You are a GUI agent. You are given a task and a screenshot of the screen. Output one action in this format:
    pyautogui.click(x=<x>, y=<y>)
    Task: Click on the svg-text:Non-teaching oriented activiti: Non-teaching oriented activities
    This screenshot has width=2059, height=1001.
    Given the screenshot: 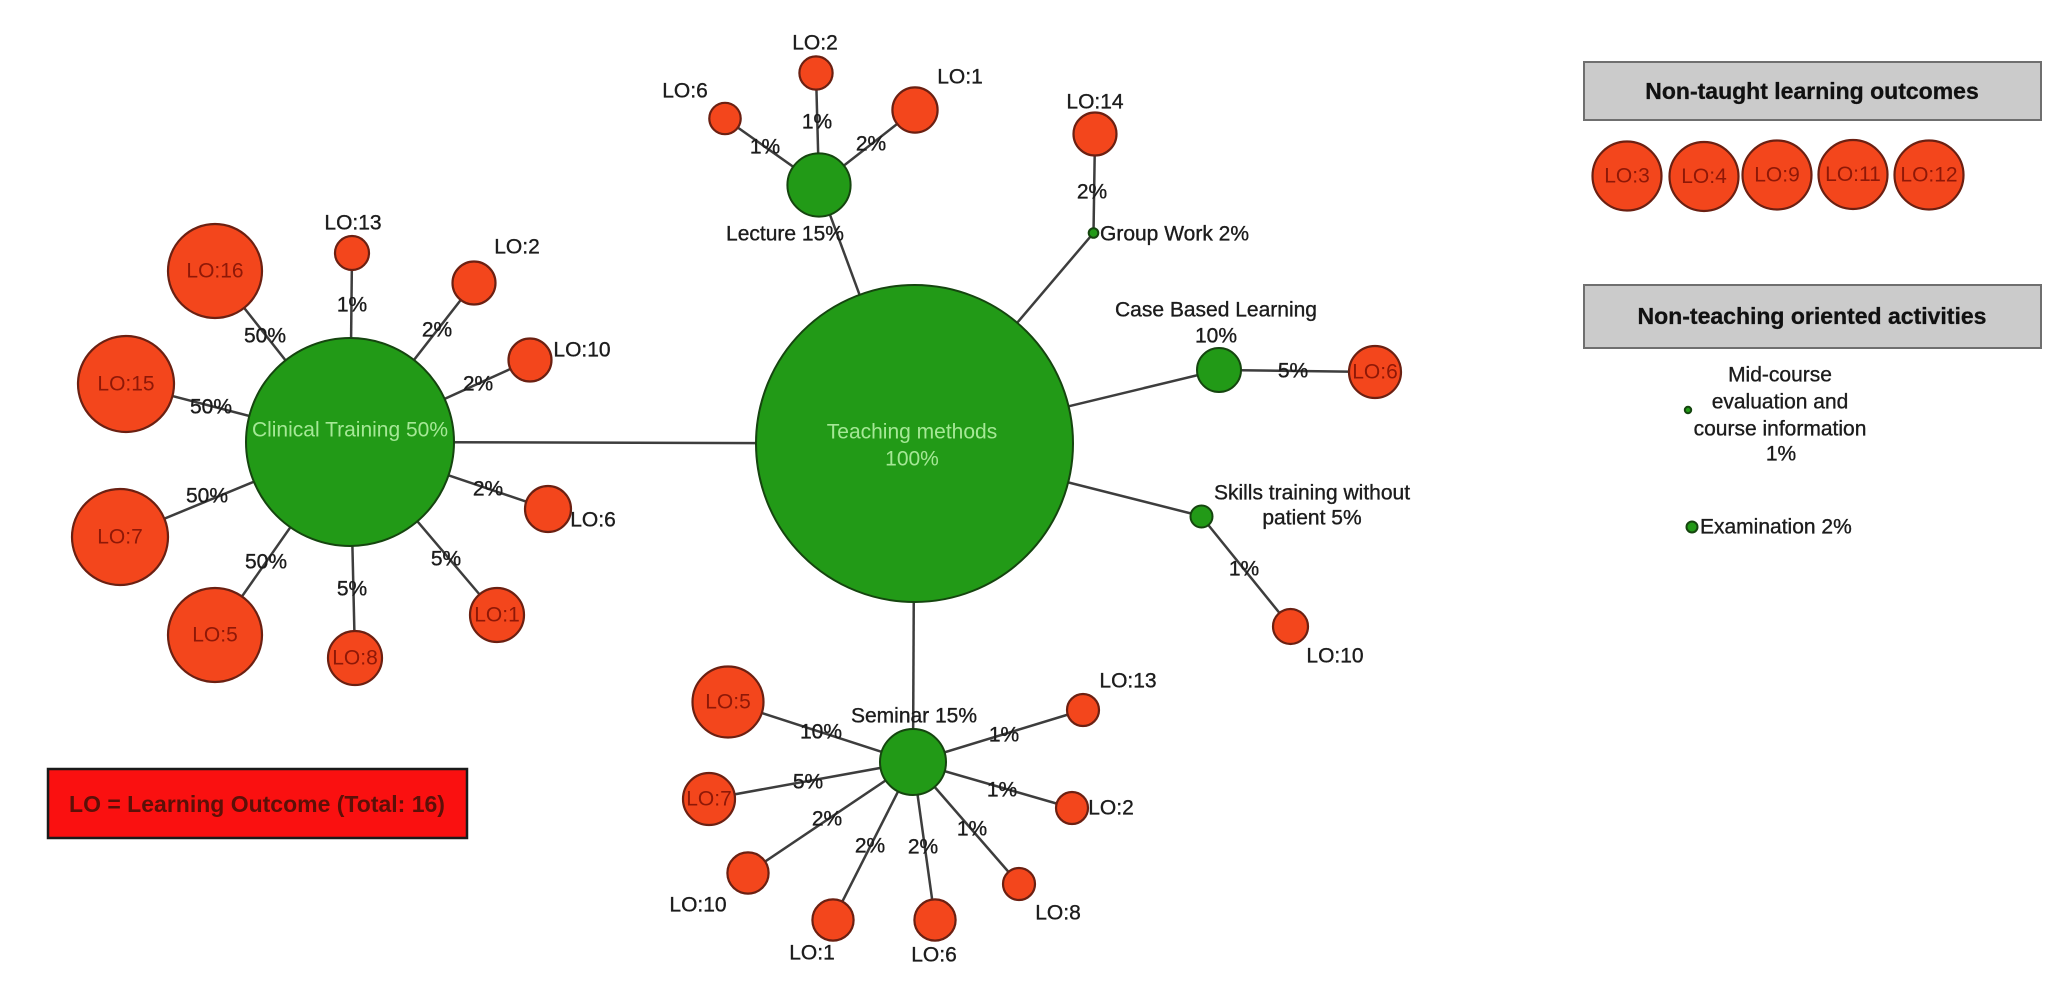 What is the action you would take?
    pyautogui.click(x=1812, y=316)
    